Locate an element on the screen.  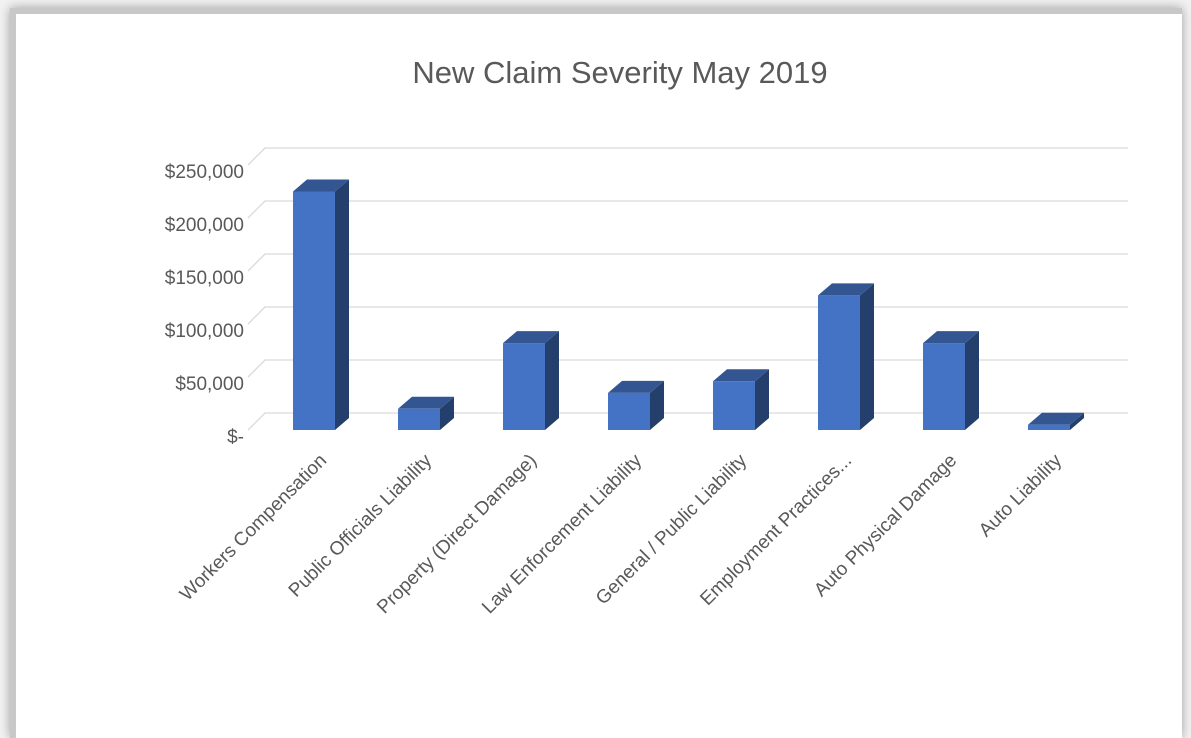
y-tick-label: $200,000 is located at coordinates (204, 225).